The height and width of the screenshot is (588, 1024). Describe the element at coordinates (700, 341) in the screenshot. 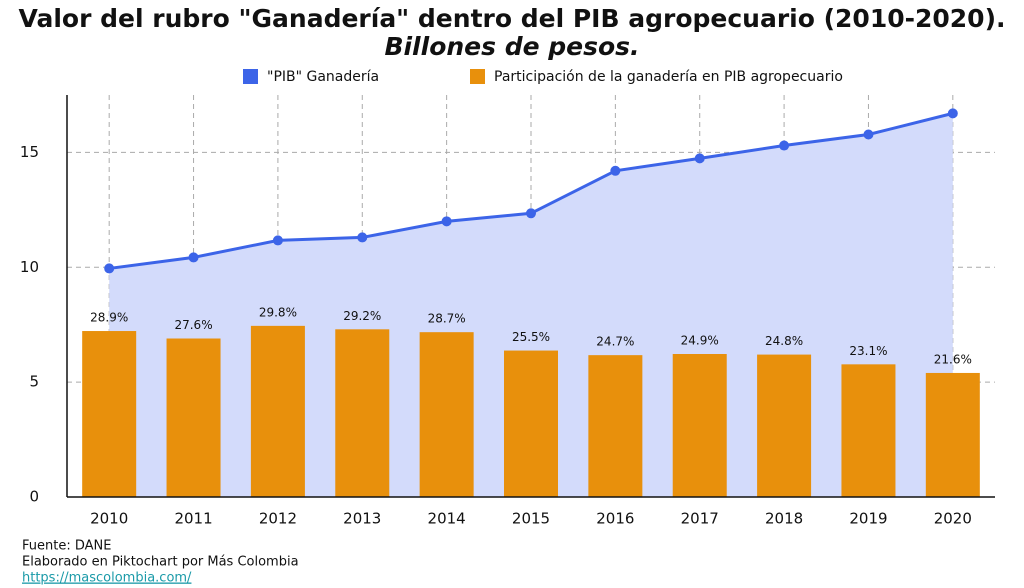

I see `value-label: 24.9%` at that location.